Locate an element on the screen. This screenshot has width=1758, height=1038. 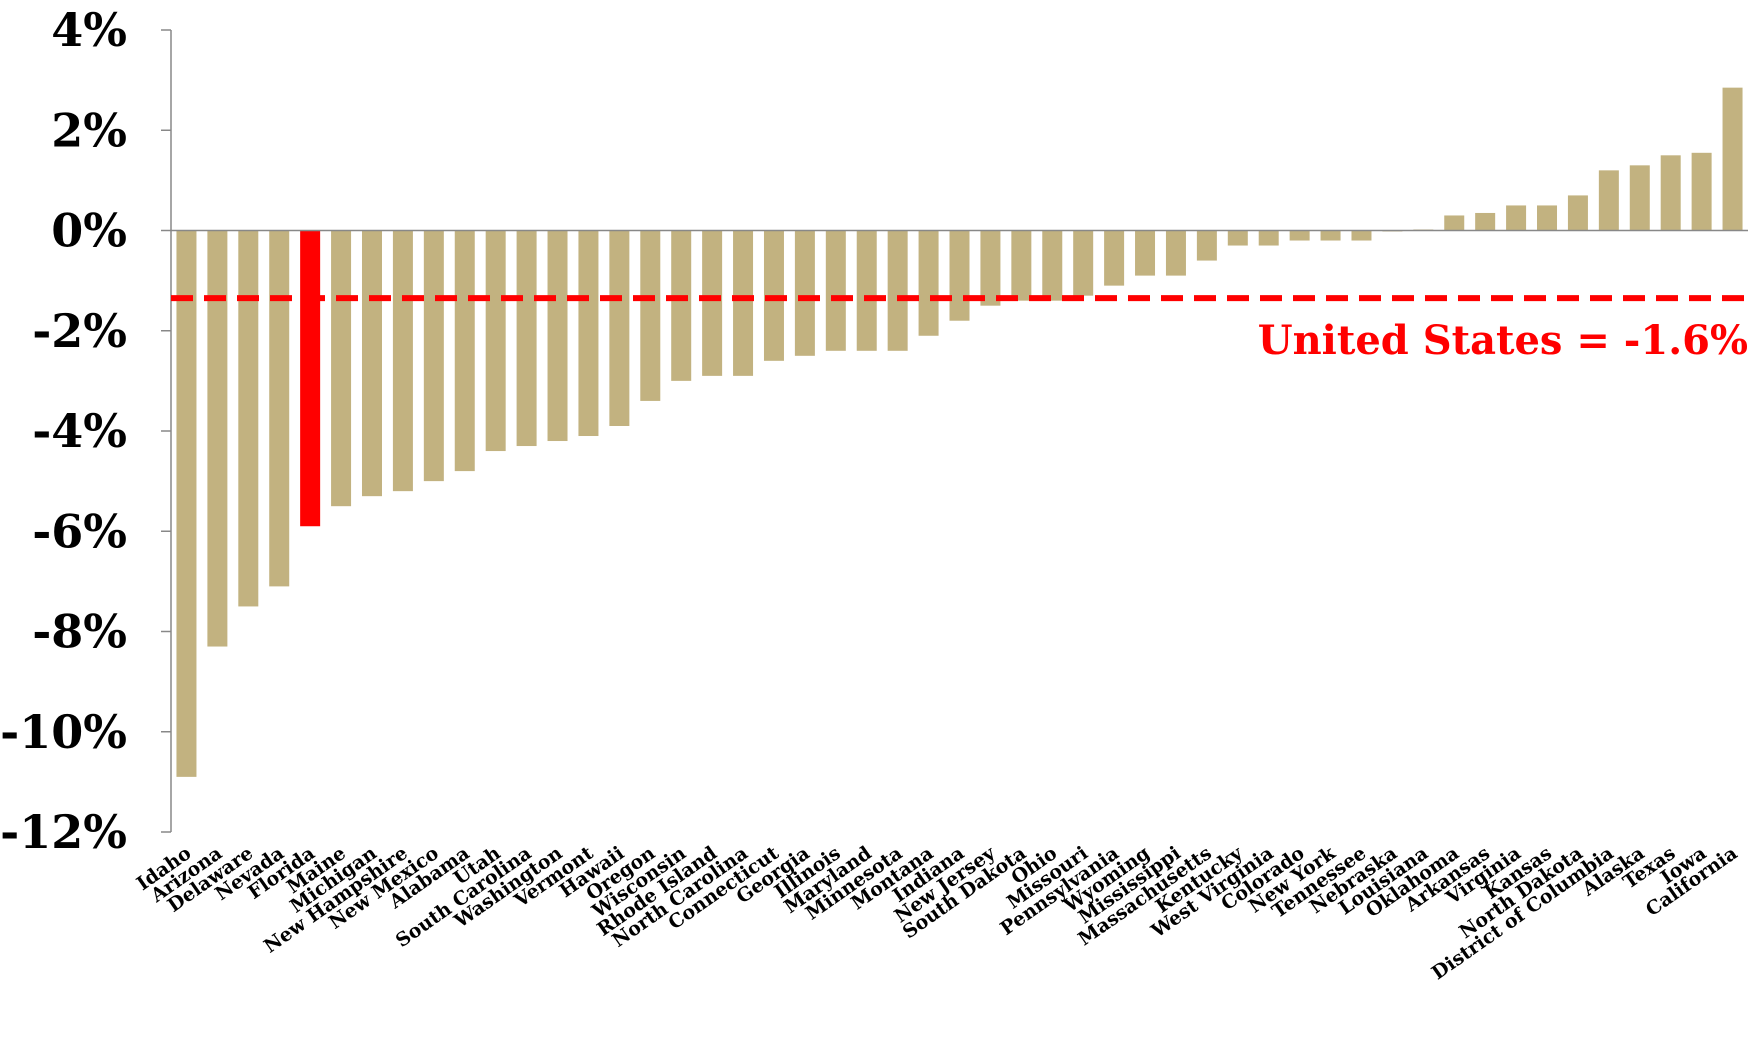
bar-mississippi is located at coordinates (1175, 253).